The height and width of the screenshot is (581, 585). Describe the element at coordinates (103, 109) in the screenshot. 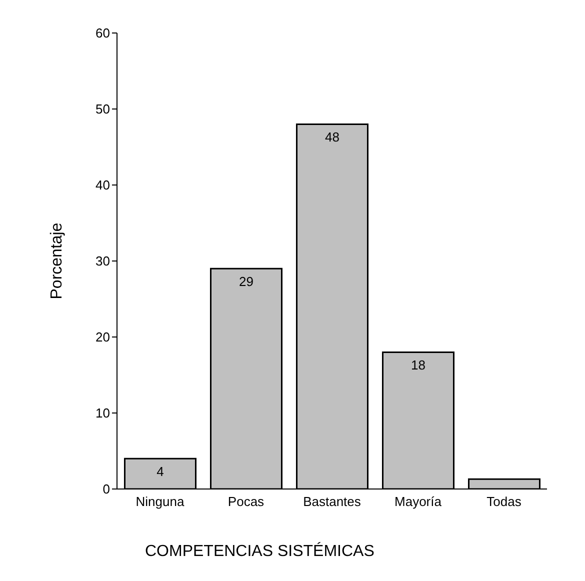

I see `y-tick-label: 50` at that location.